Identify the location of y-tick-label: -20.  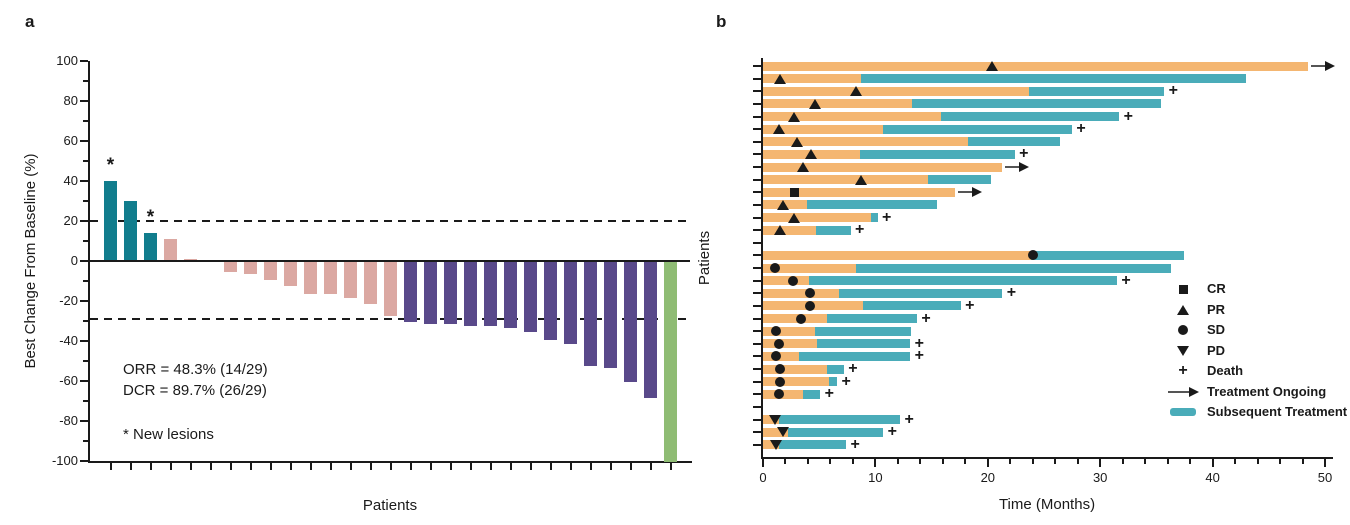
(68, 300).